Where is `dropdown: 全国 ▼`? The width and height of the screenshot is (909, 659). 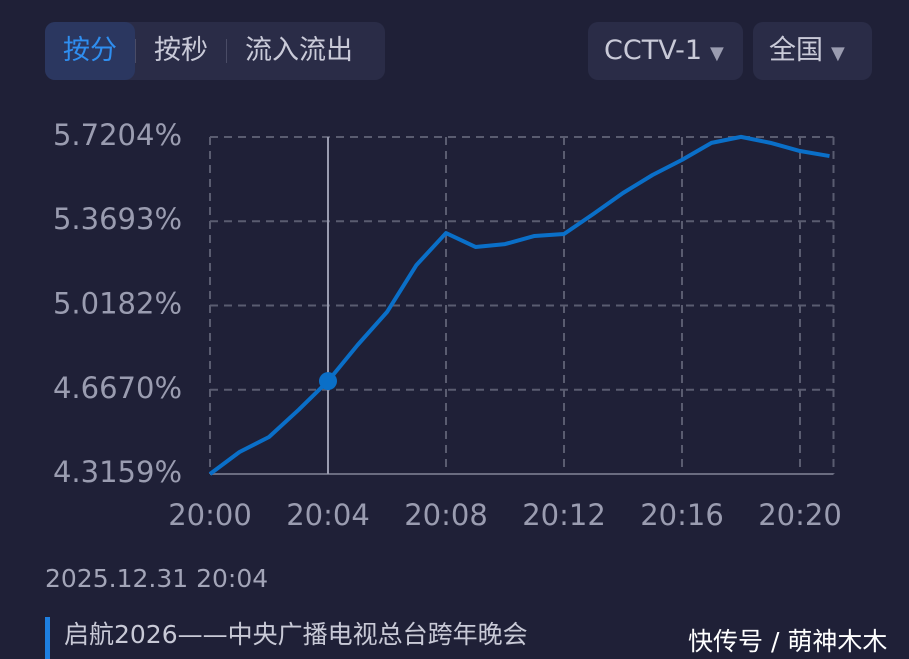 dropdown: 全国 ▼ is located at coordinates (812, 51).